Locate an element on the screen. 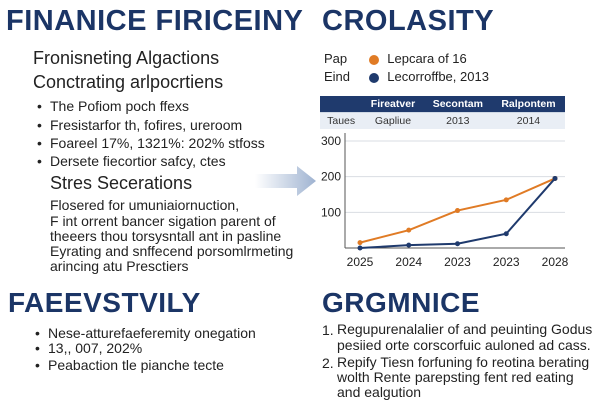 This screenshot has height=400, width=600. table-row: Taues Gapliue 2013 2014 is located at coordinates (442, 120).